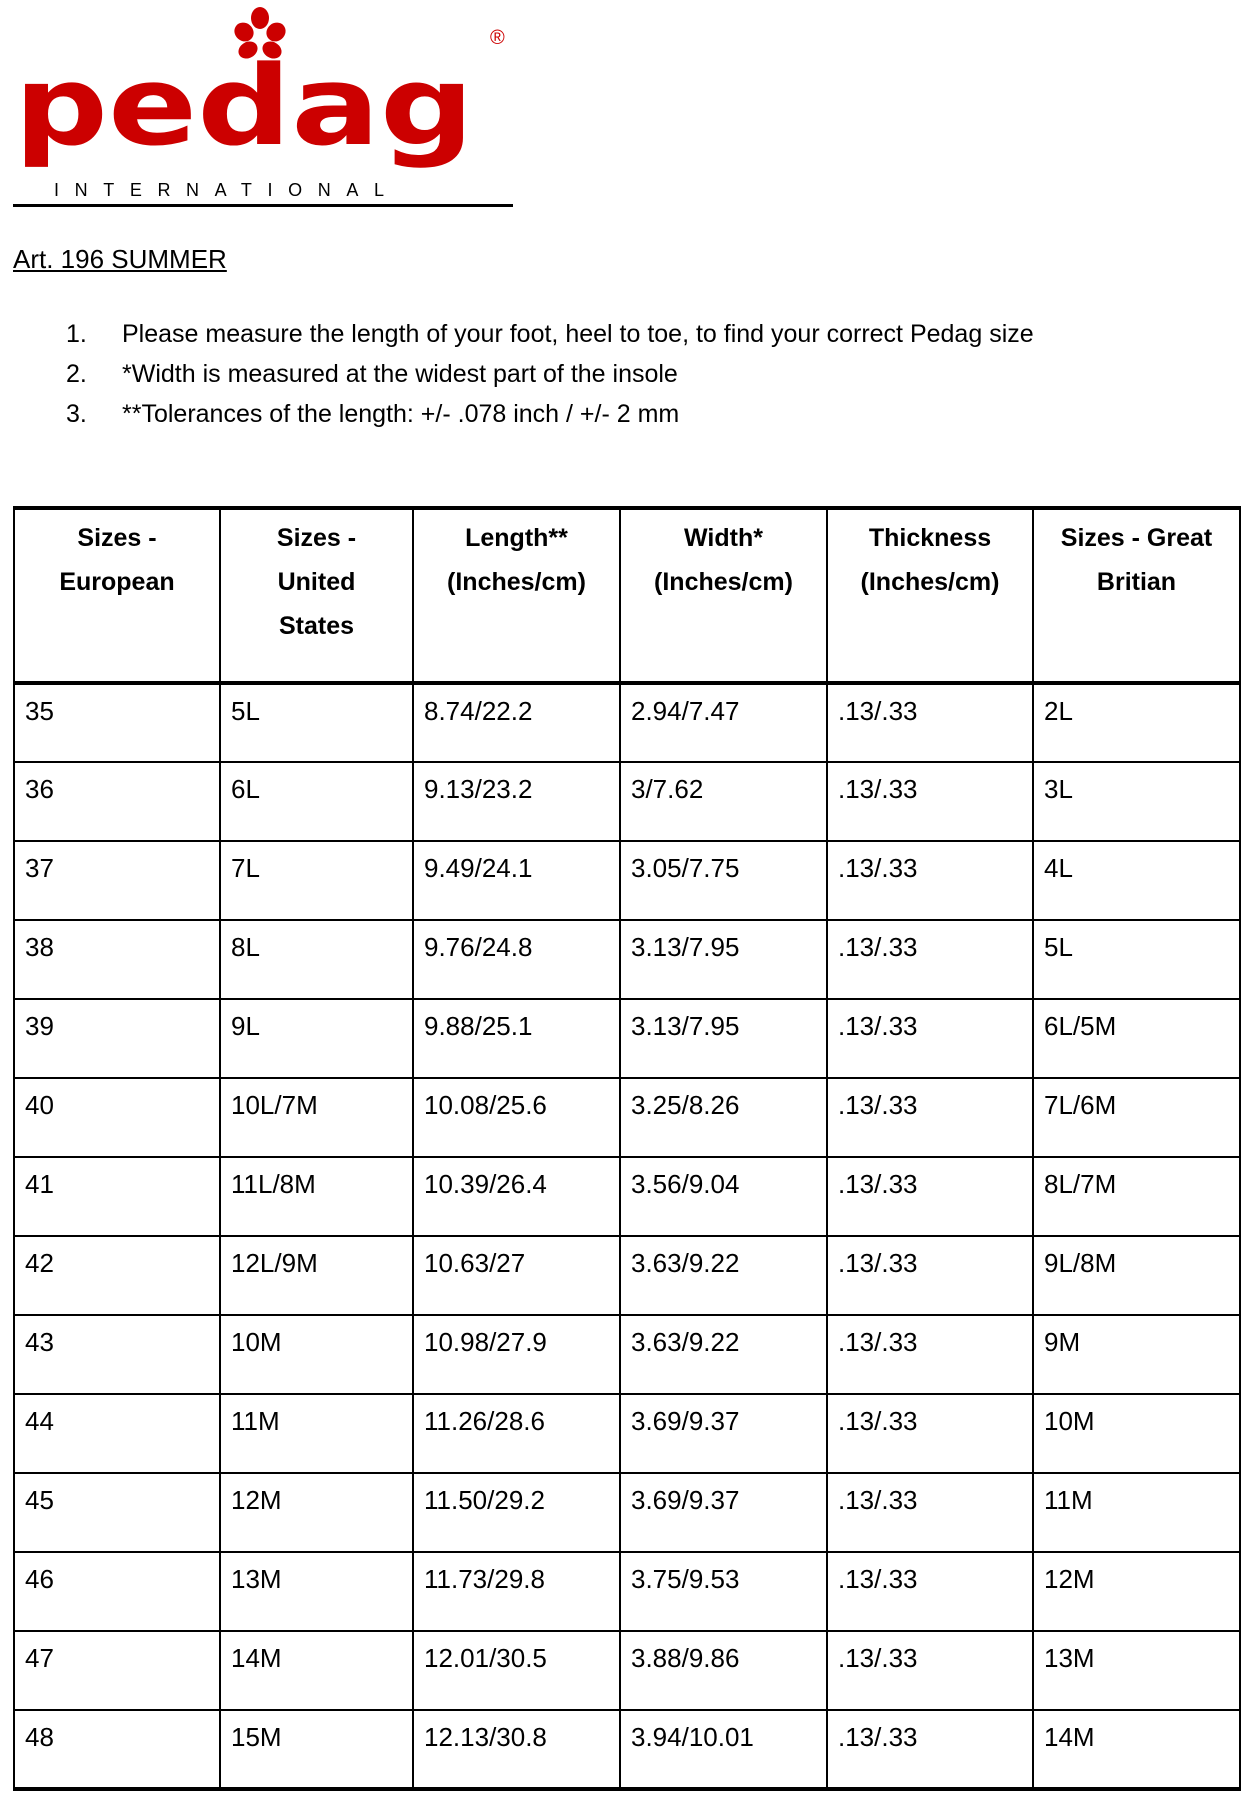 Image resolution: width=1241 pixels, height=1800 pixels. Describe the element at coordinates (1136, 1196) in the screenshot. I see `table-cell: 8L/7M` at that location.